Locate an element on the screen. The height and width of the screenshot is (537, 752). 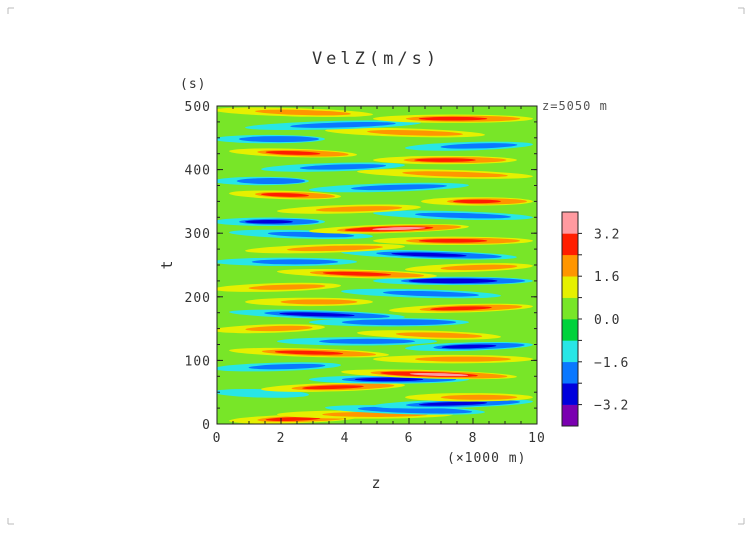
colorbar-label: 1.6 is located at coordinates (607, 277).